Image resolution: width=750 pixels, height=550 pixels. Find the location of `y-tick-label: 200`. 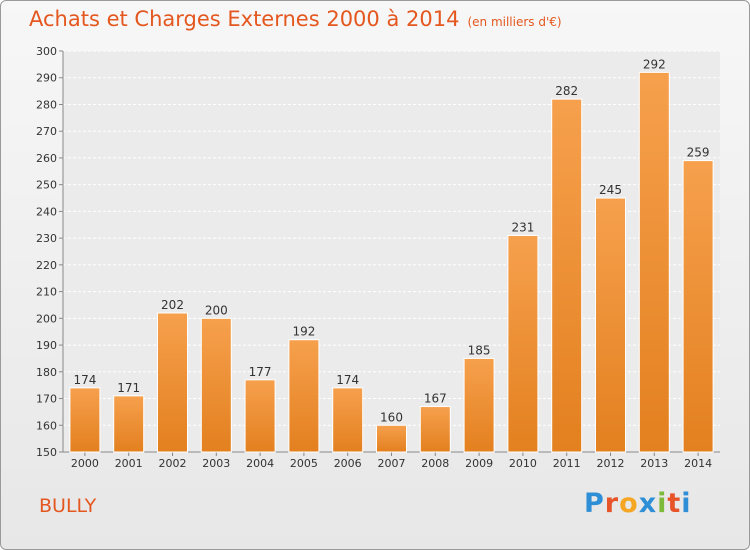

y-tick-label: 200 is located at coordinates (46, 318).